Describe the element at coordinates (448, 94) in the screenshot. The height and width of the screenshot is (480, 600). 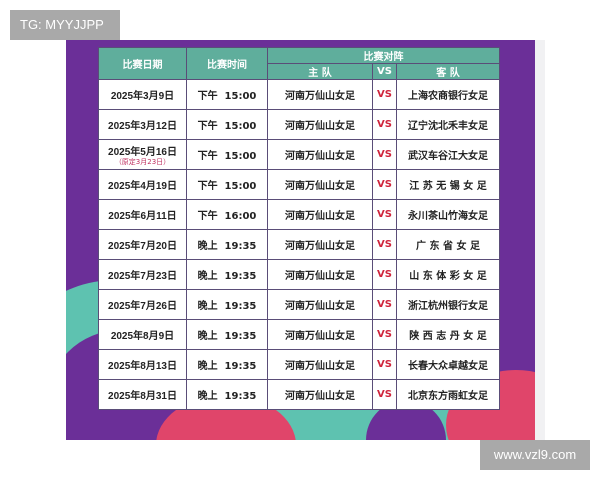
I see `cell-away: 上海农商银行女足` at that location.